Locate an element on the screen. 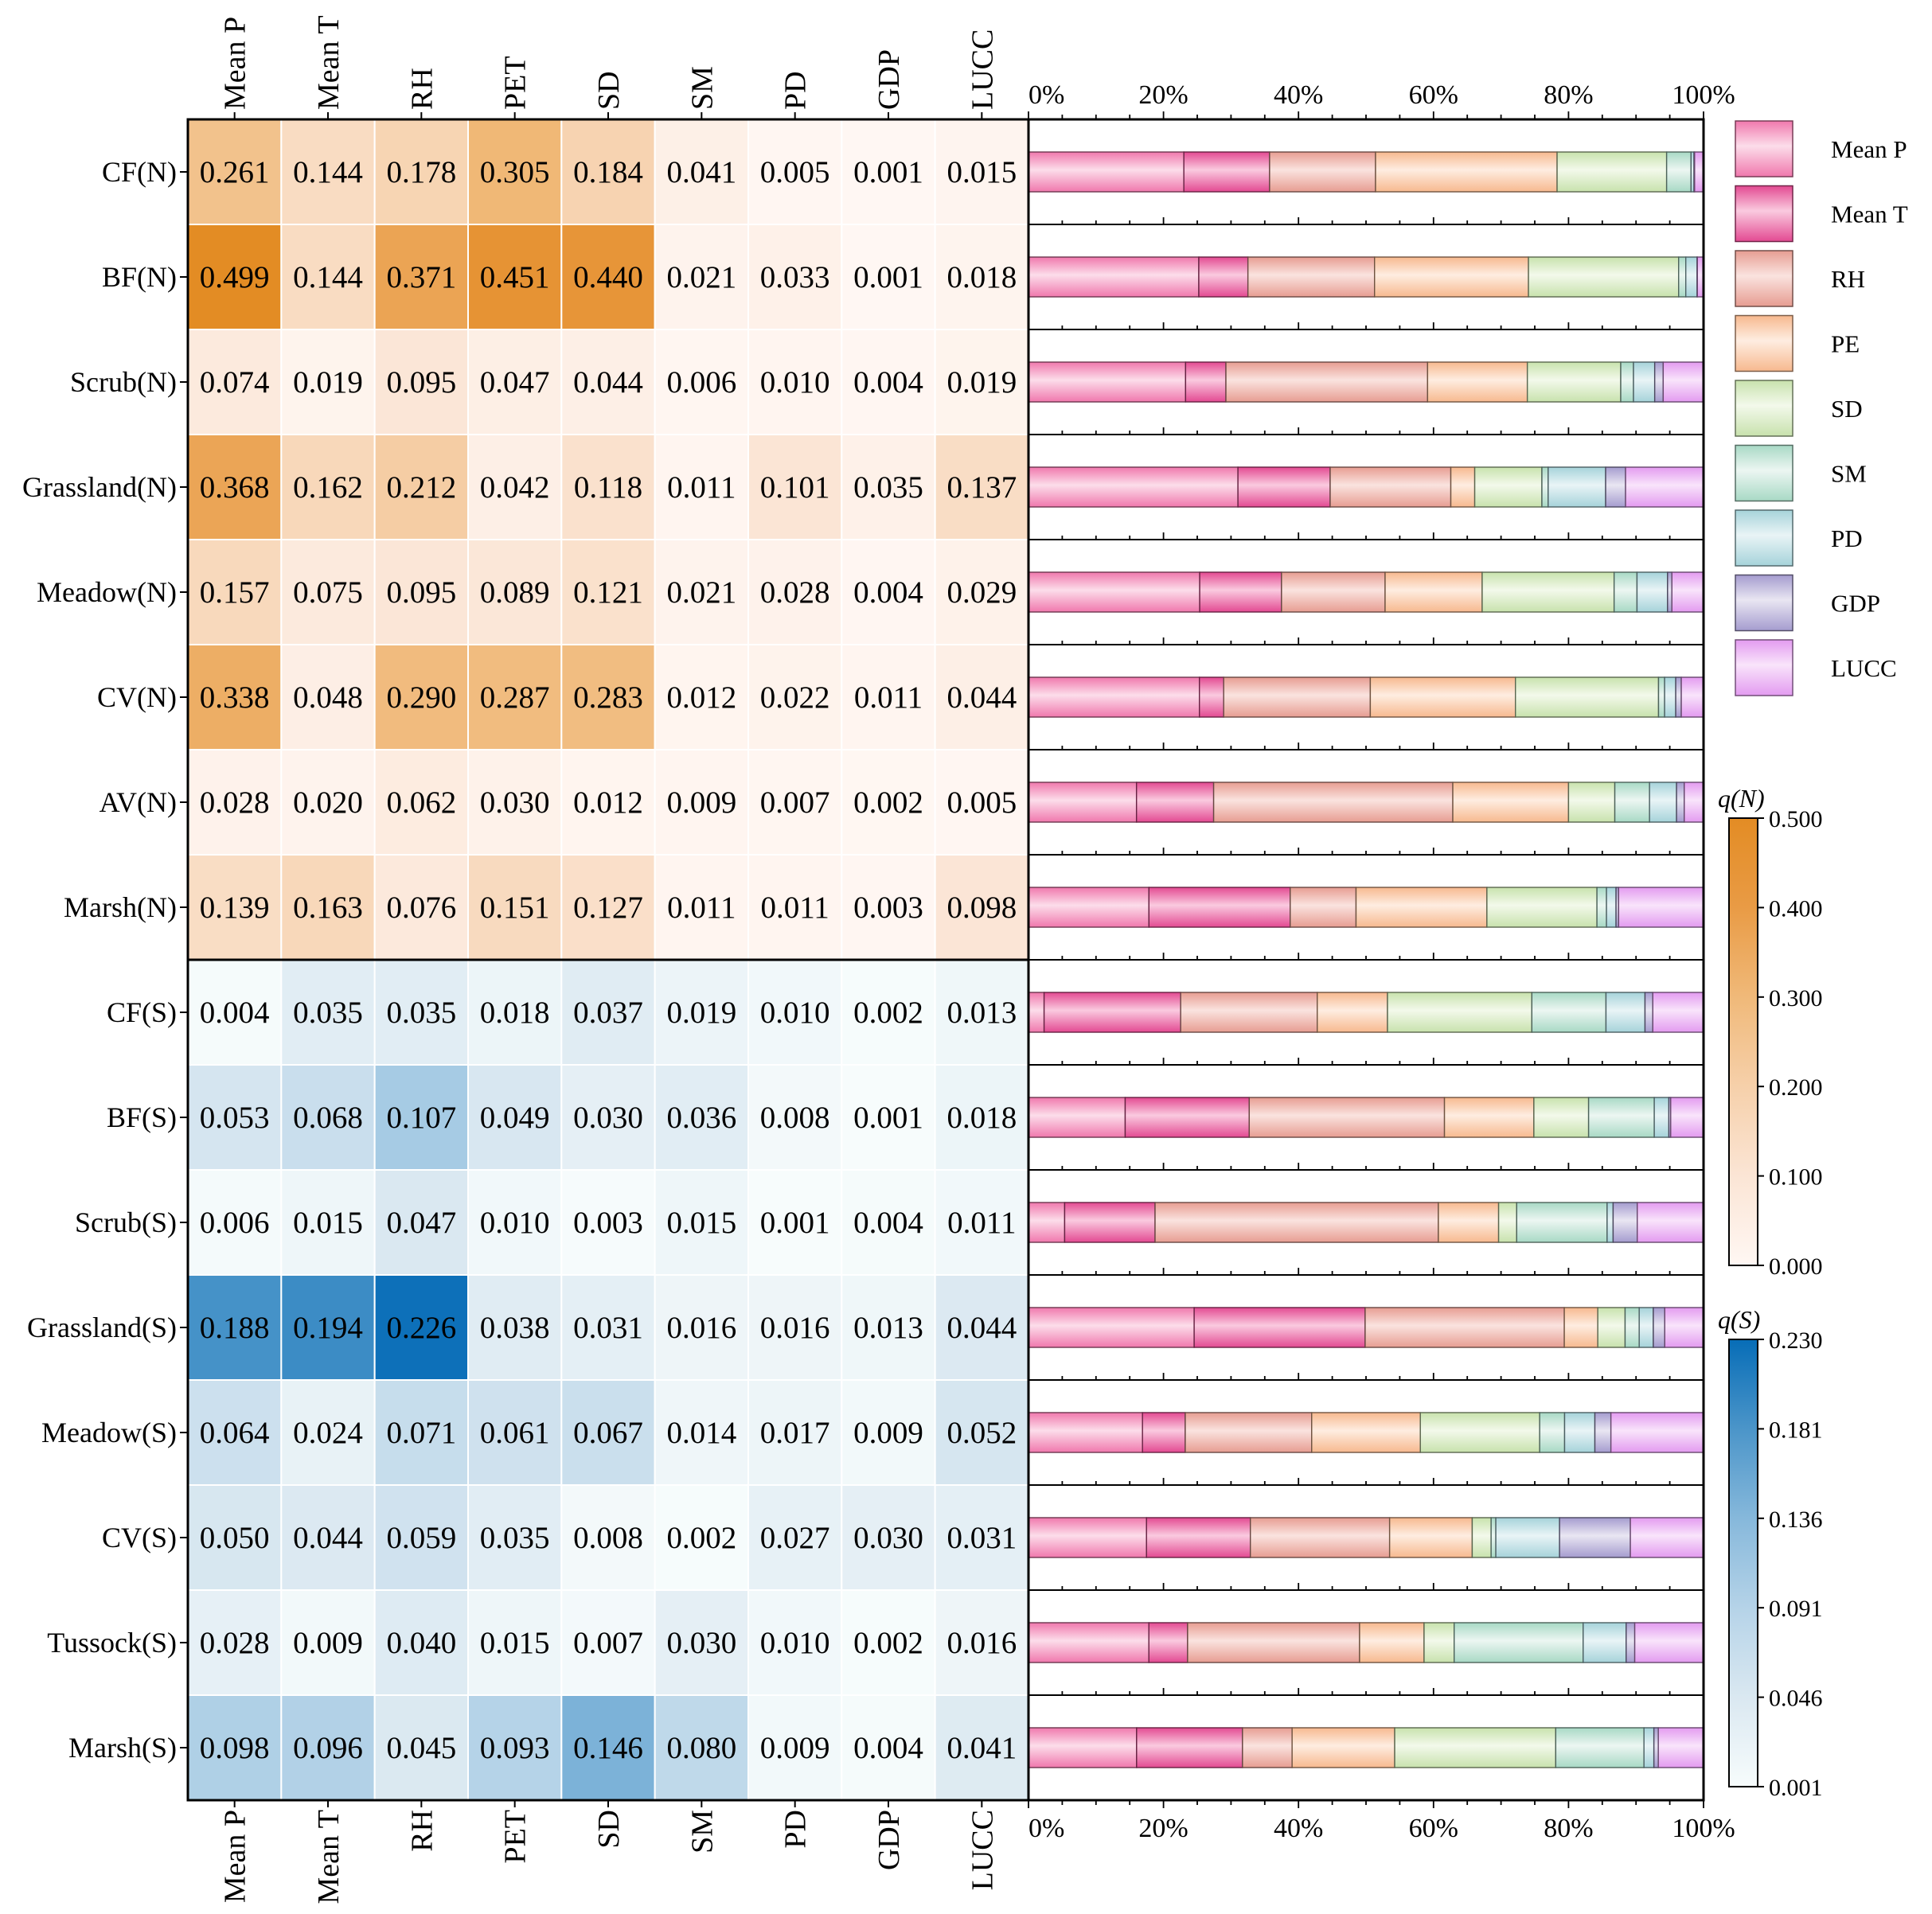  heat-value: 0.022 is located at coordinates (795, 697).